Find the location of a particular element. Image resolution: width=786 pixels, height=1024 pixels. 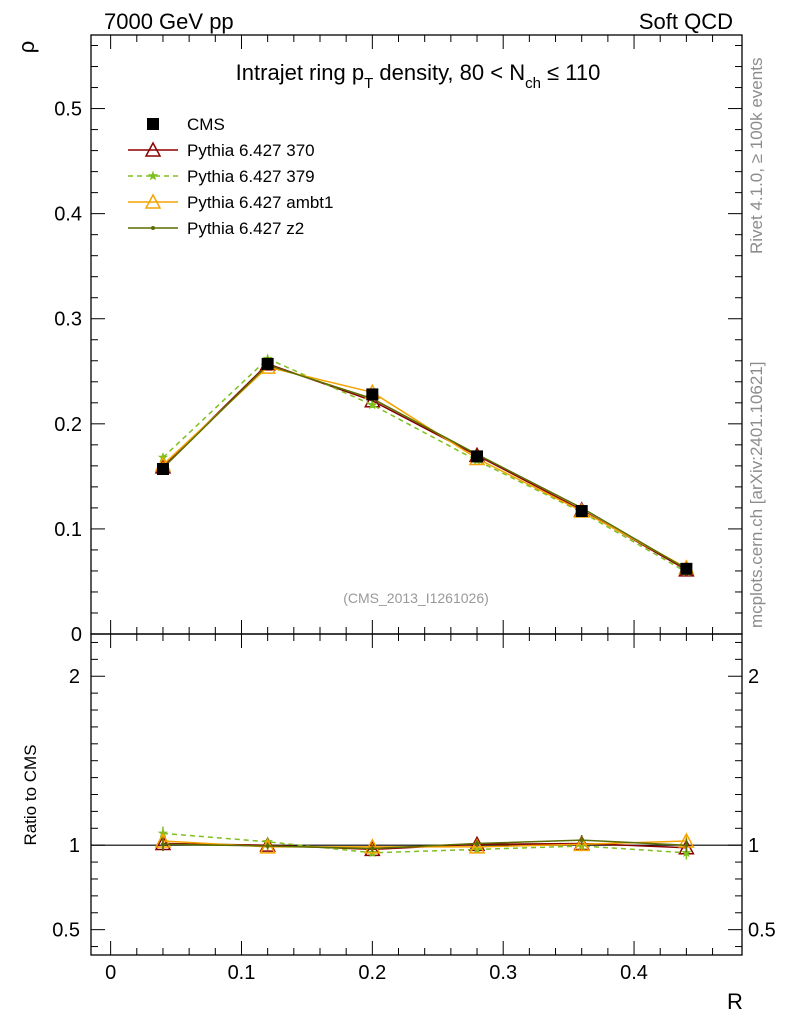

category-label: Soft QCD is located at coordinates (686, 21).